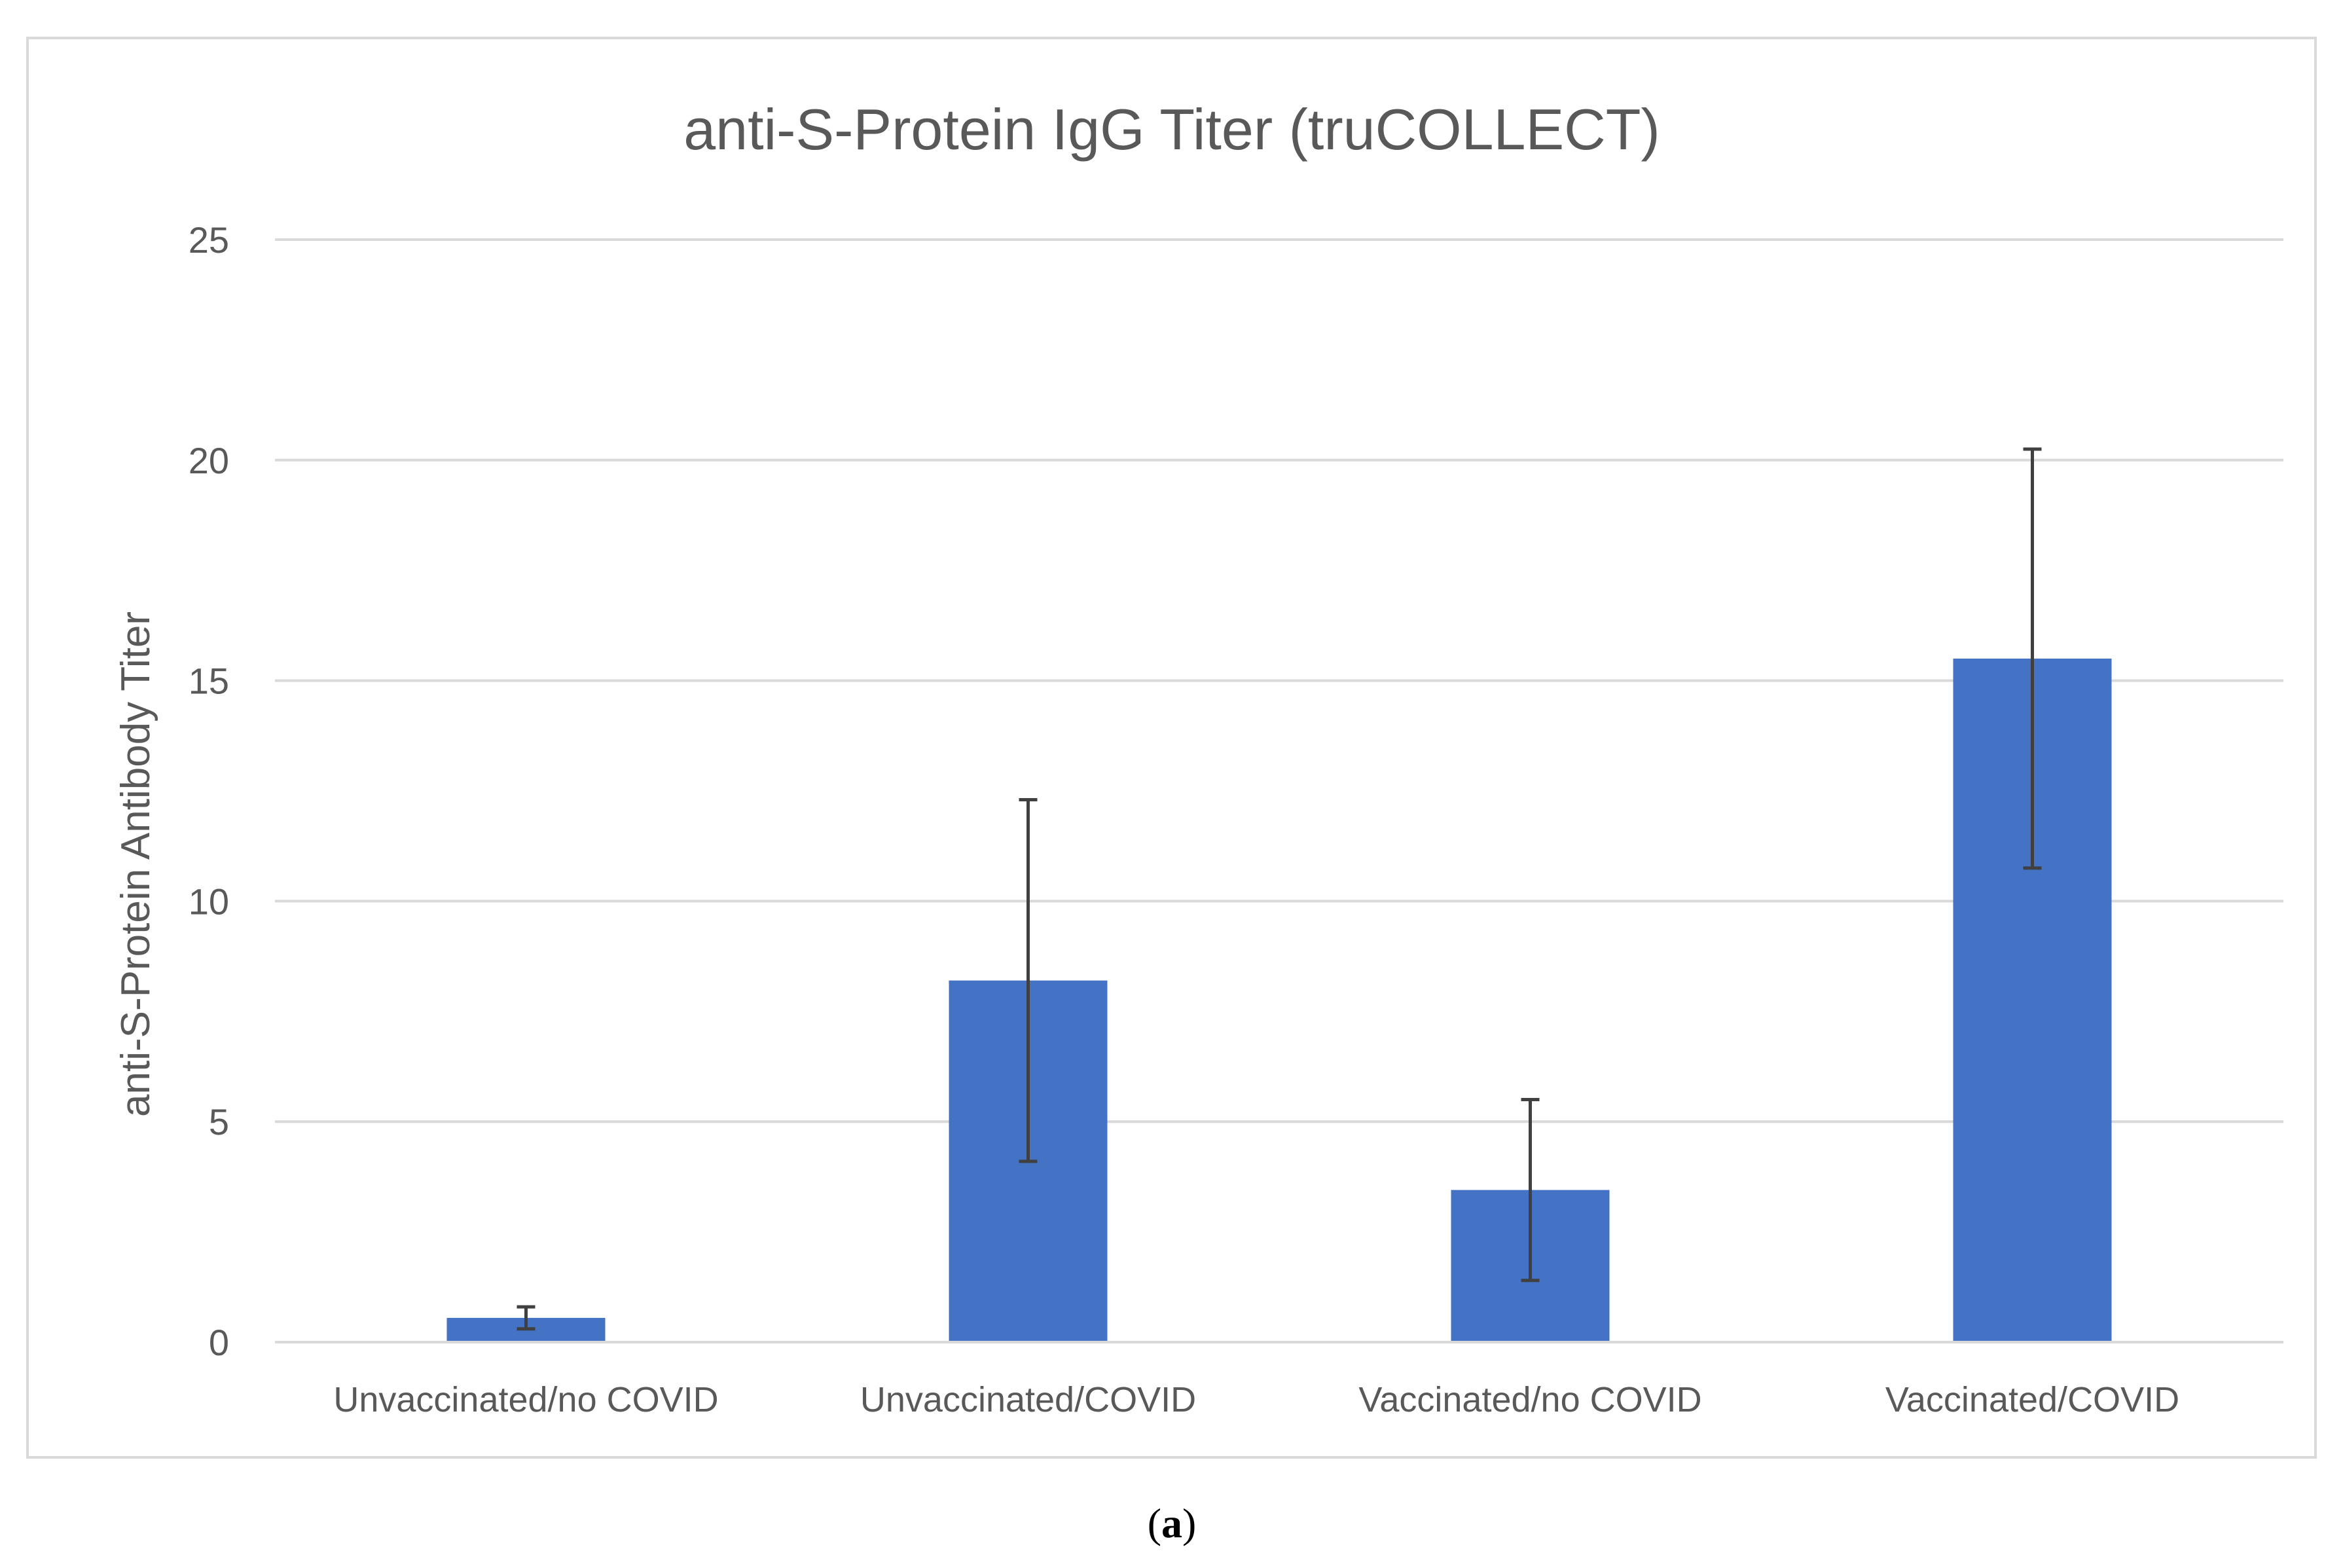  Describe the element at coordinates (219, 1121) in the screenshot. I see `y-tick-label: 5` at that location.